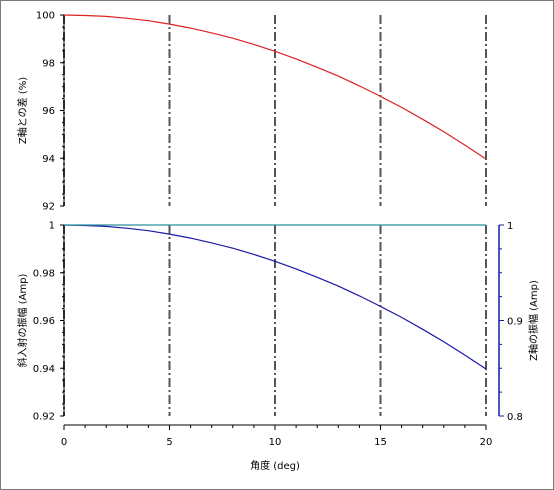 This screenshot has height=490, width=554. What do you see at coordinates (515, 417) in the screenshot?
I see `y2-tick-label: 0.8` at bounding box center [515, 417].